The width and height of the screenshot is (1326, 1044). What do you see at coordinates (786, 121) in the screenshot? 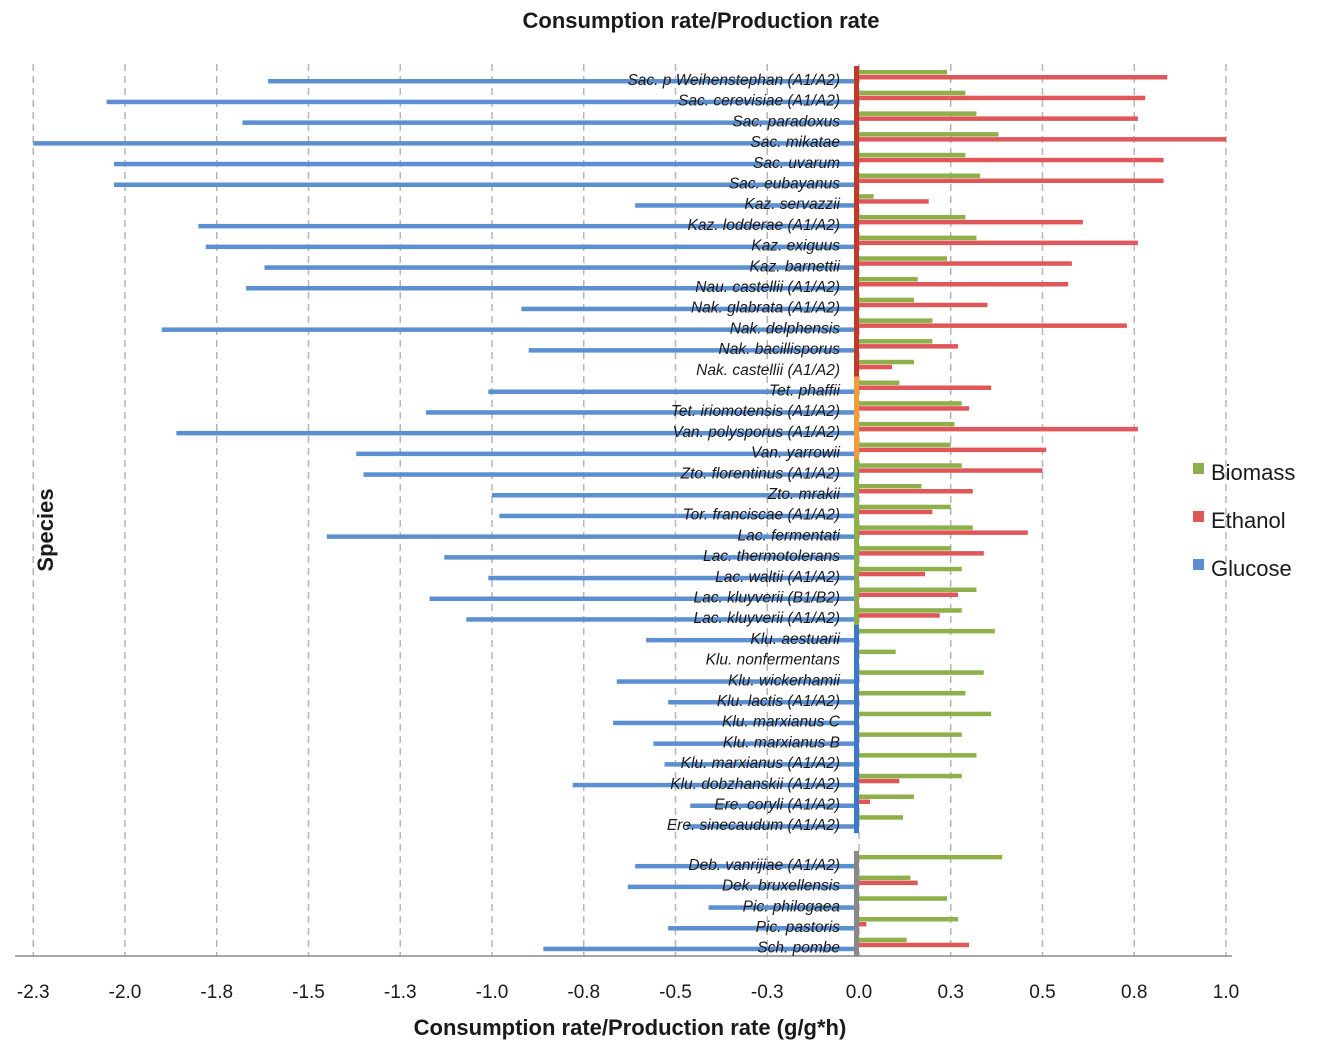
I see `category-label: Sac. paradoxus` at bounding box center [786, 121].